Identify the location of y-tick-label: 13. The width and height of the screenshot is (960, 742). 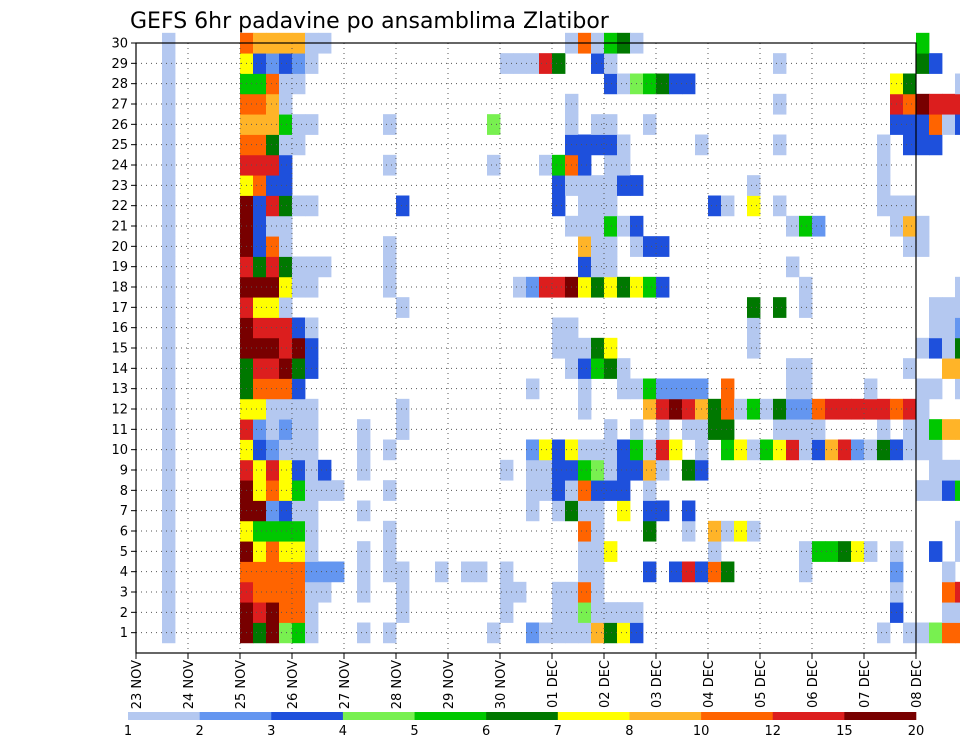
(119, 389).